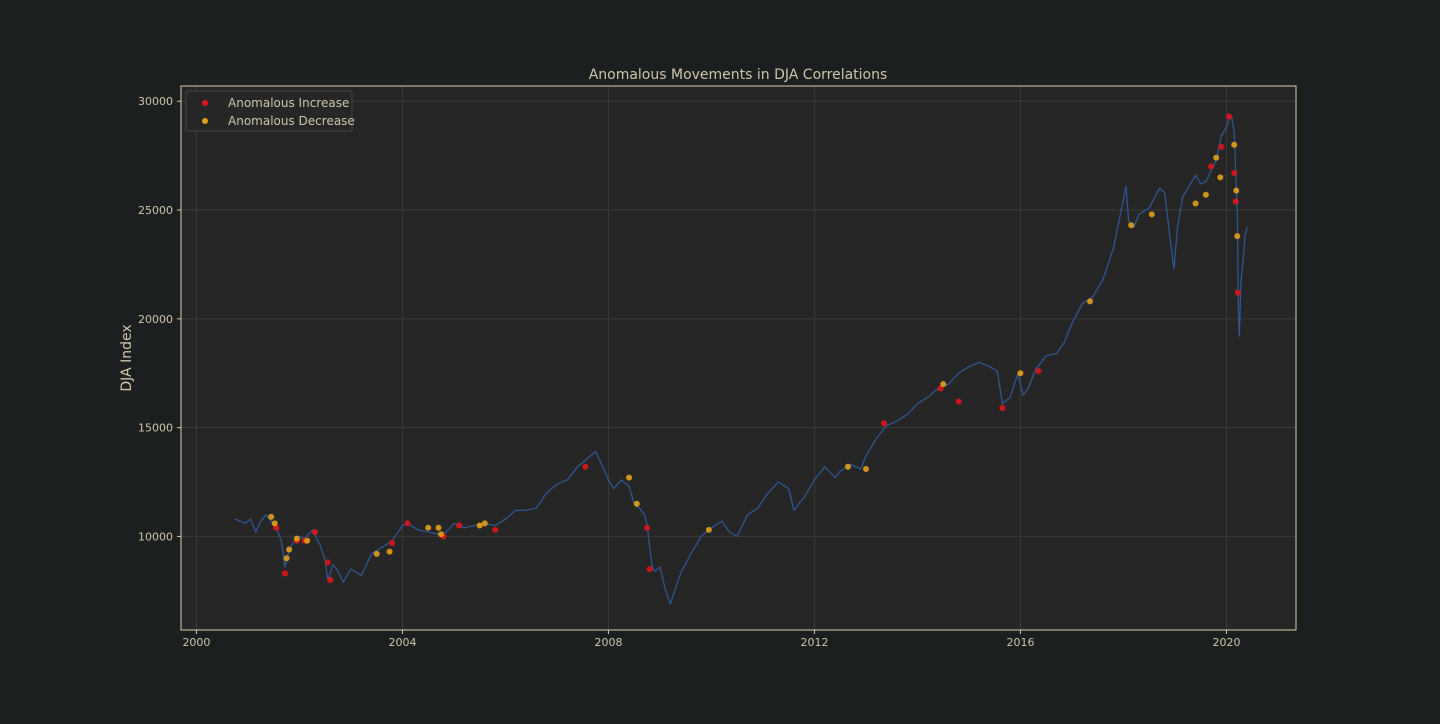  Describe the element at coordinates (402, 642) in the screenshot. I see `x-tick-label: 2004` at that location.